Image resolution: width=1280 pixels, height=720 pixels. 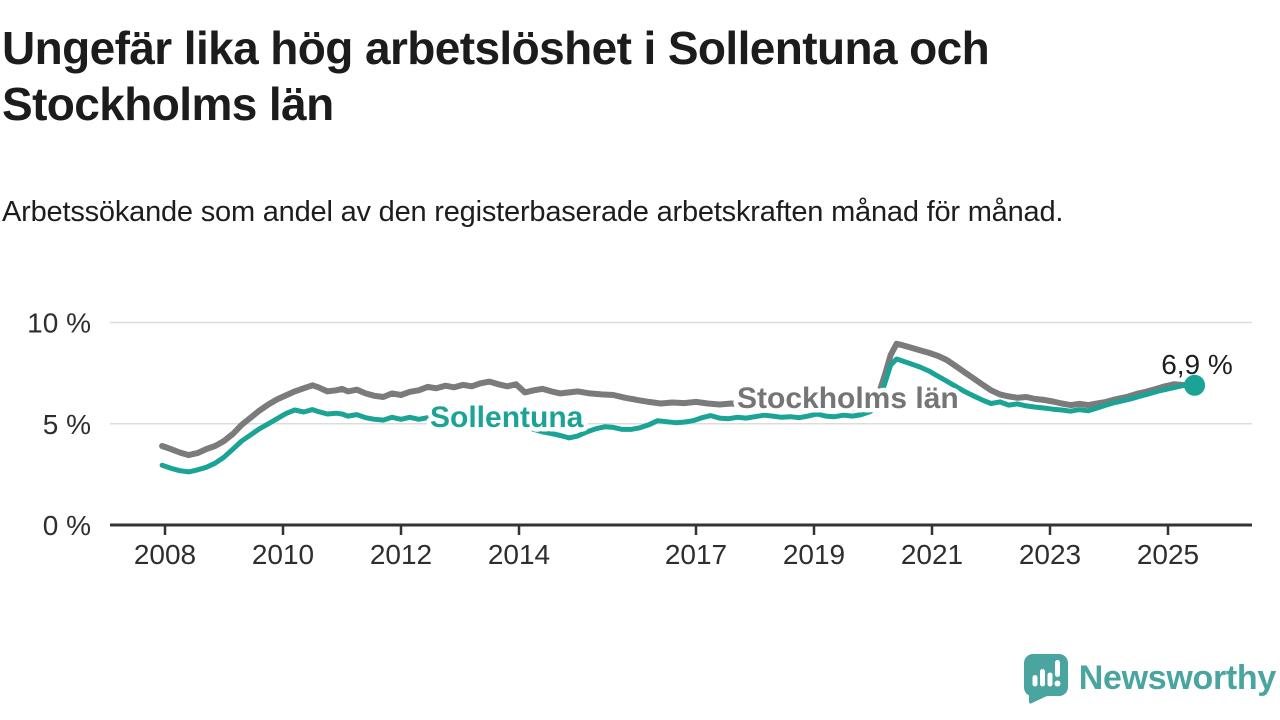 I want to click on logo-exclamation-icon, so click(x=1057, y=668).